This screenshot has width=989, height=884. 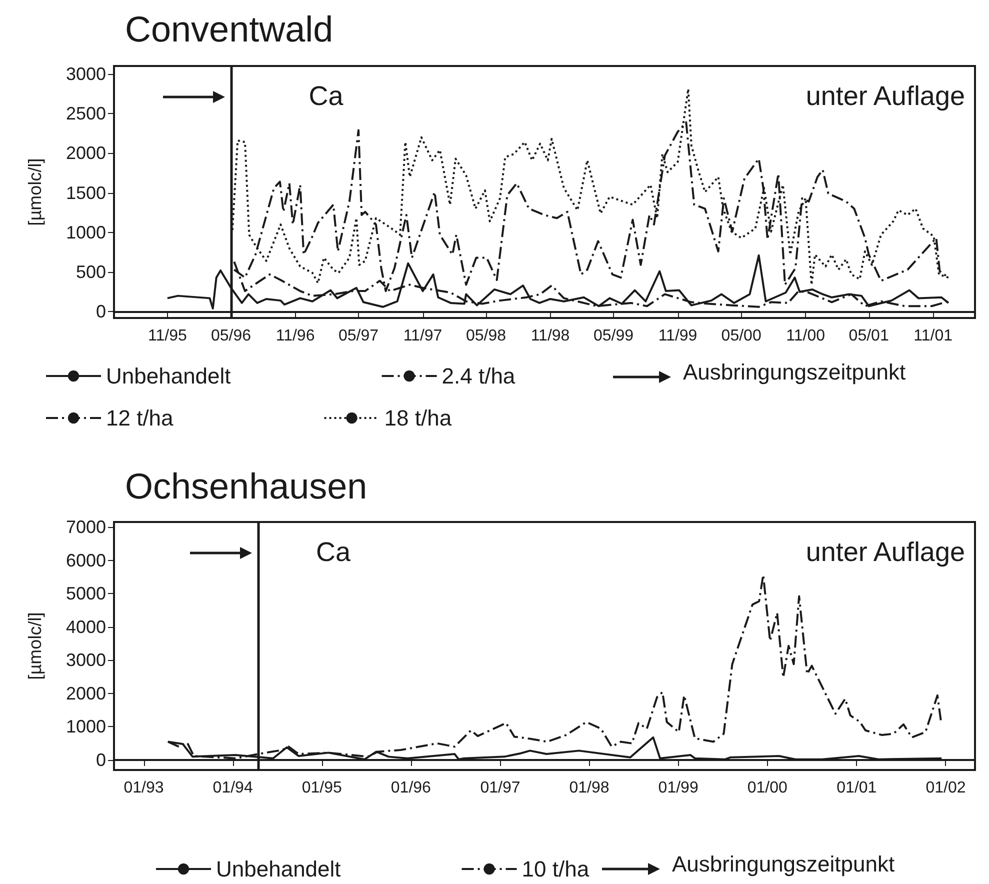 I want to click on x-tick-label: 05/00, so click(x=741, y=336).